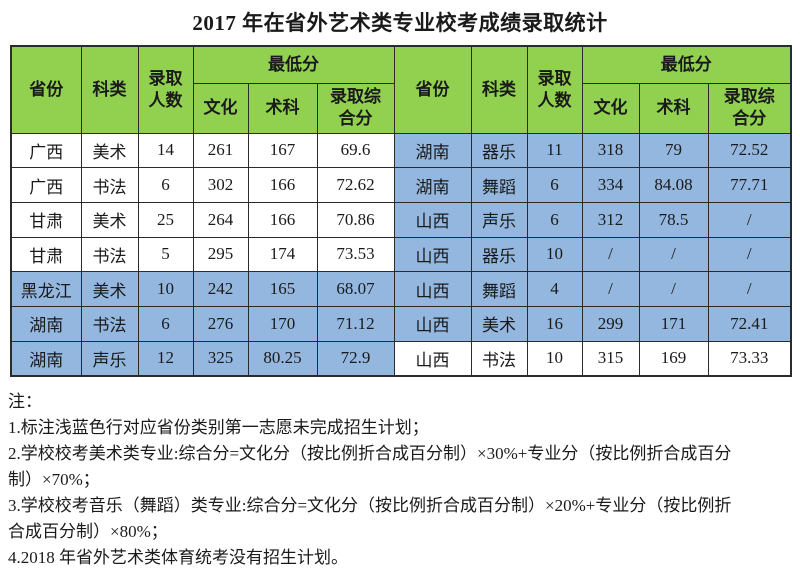  What do you see at coordinates (165, 289) in the screenshot?
I see `cell-left-count: 10` at bounding box center [165, 289].